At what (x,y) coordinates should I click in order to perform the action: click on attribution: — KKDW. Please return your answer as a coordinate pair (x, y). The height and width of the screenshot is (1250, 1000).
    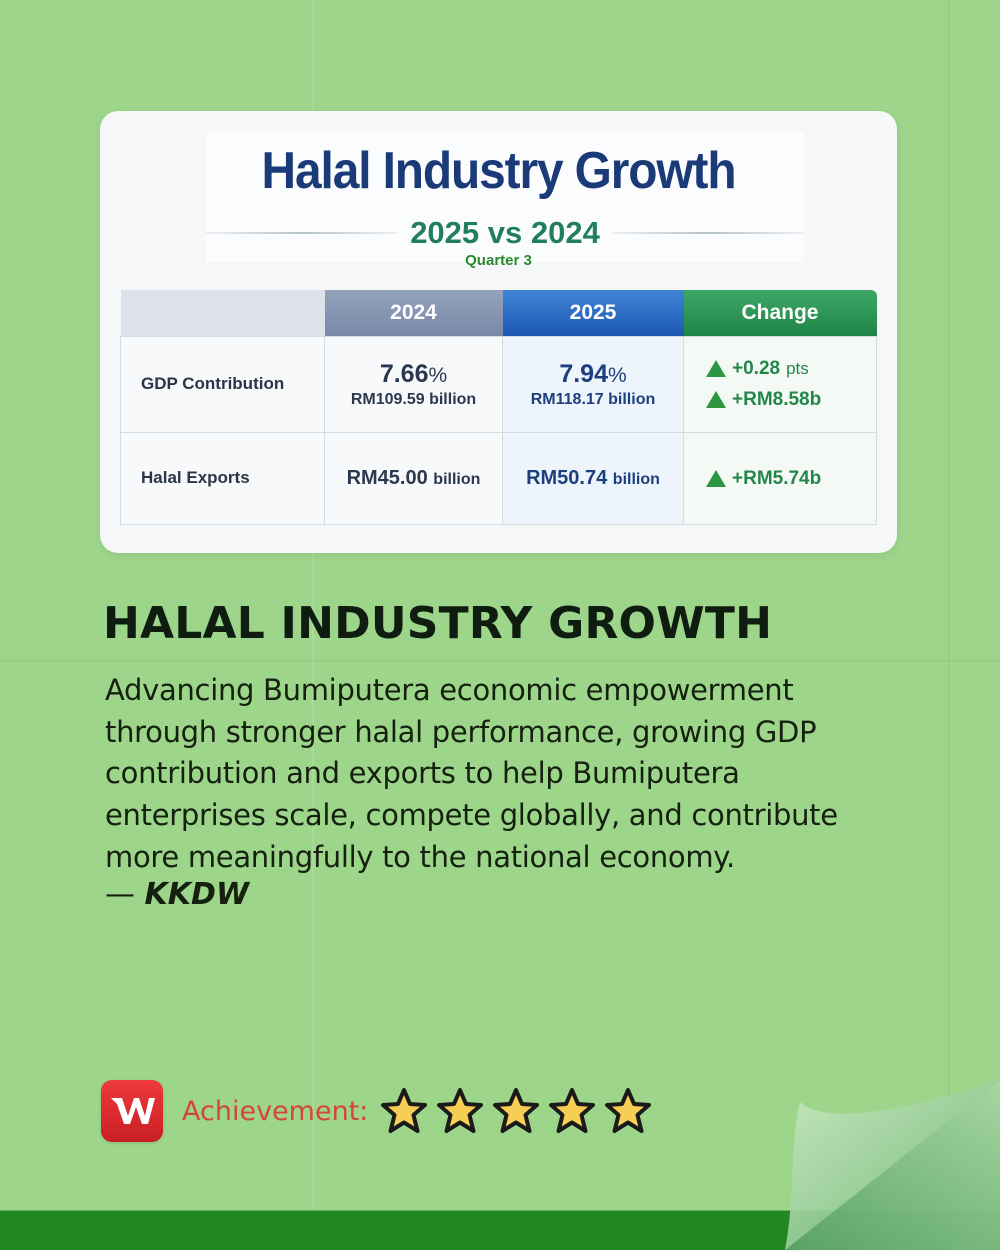
    Looking at the image, I should click on (177, 894).